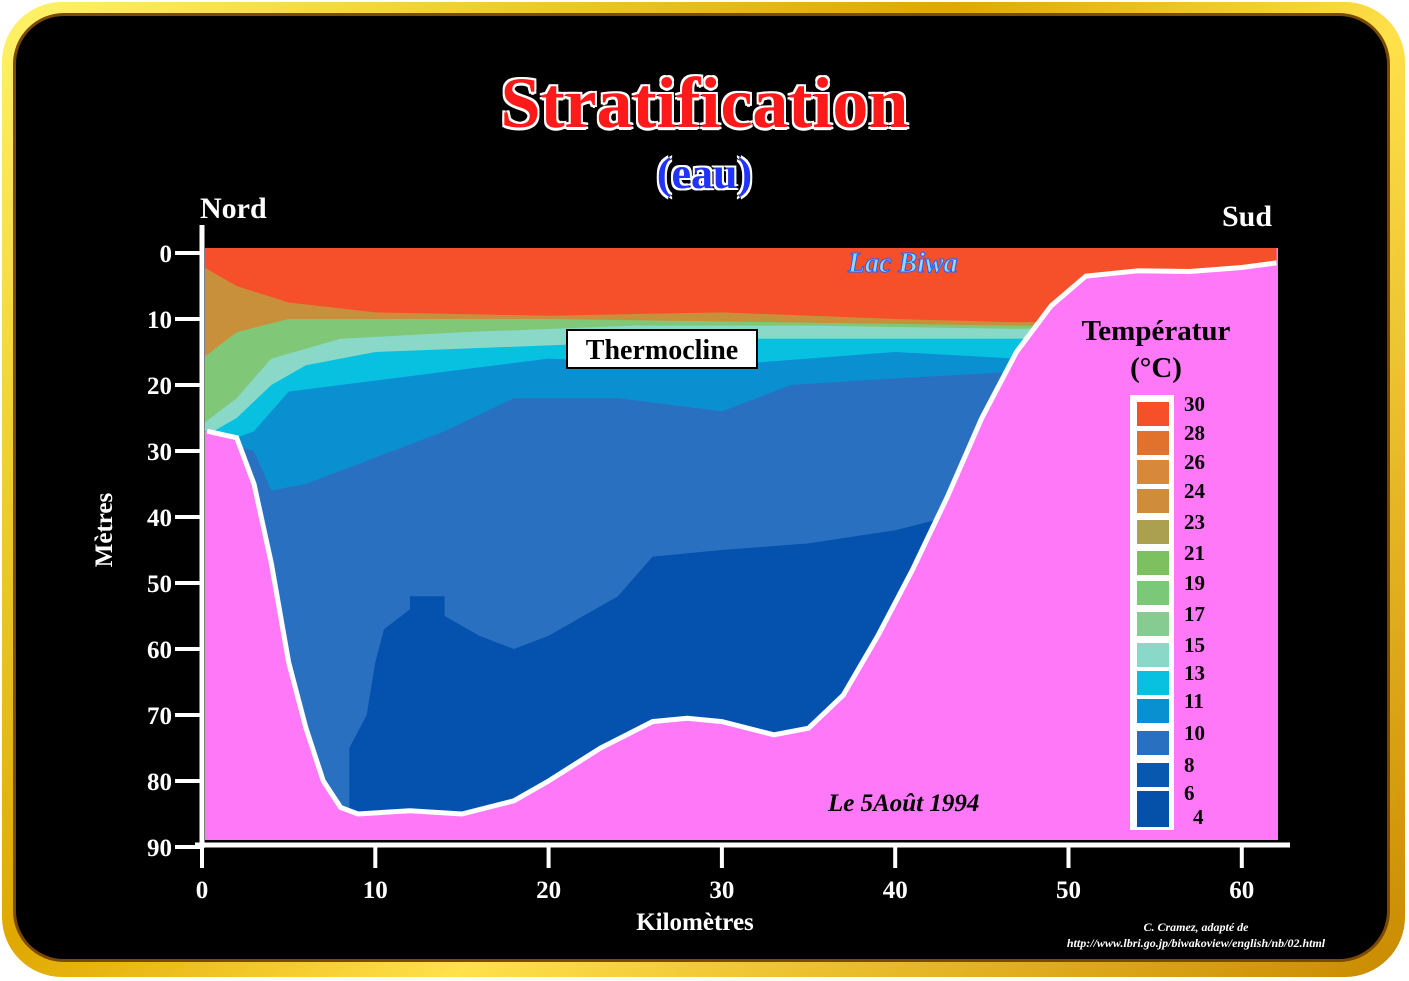  What do you see at coordinates (1189, 765) in the screenshot?
I see `legend-label: 8` at bounding box center [1189, 765].